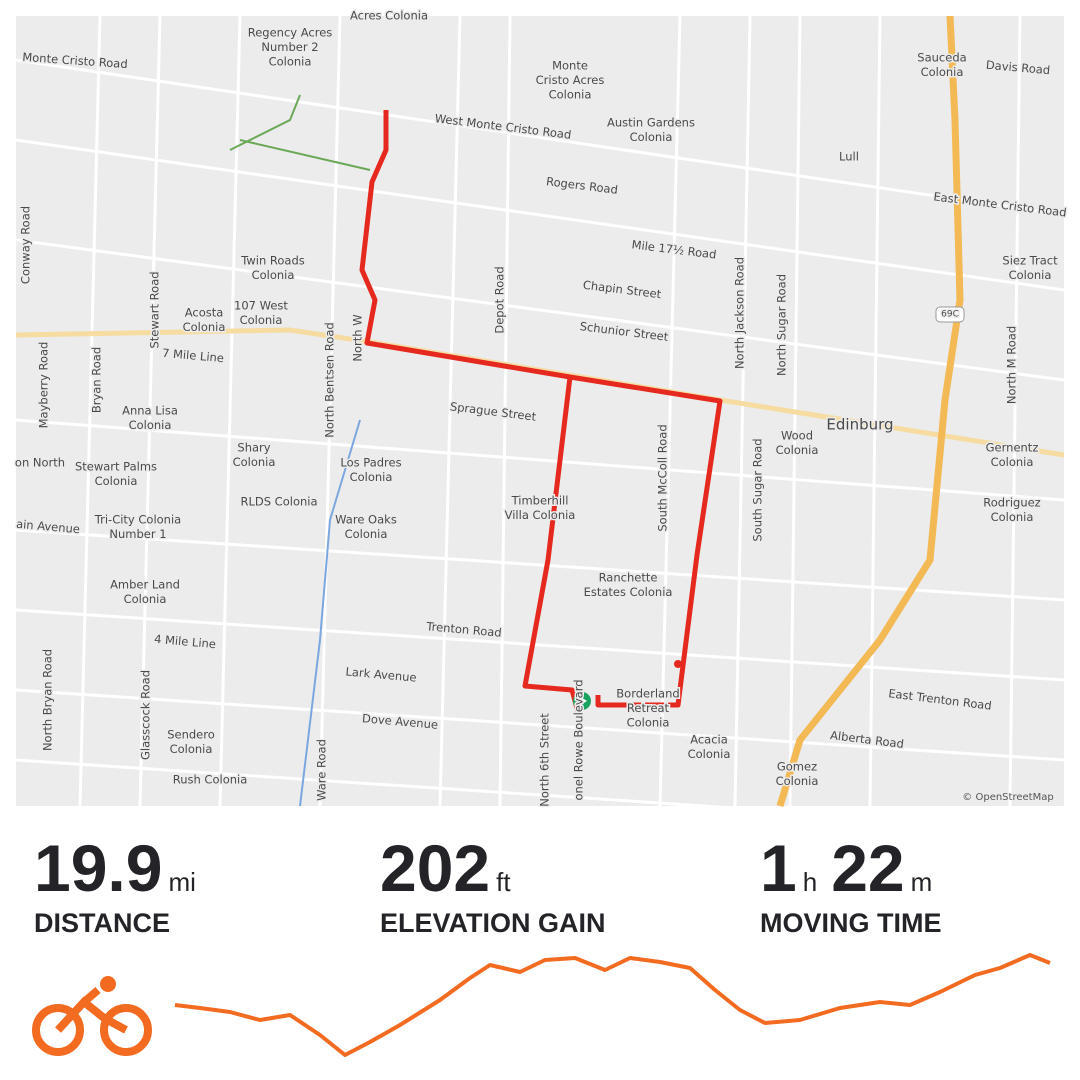  I want to click on map-label: Stewart Palms, so click(116, 467).